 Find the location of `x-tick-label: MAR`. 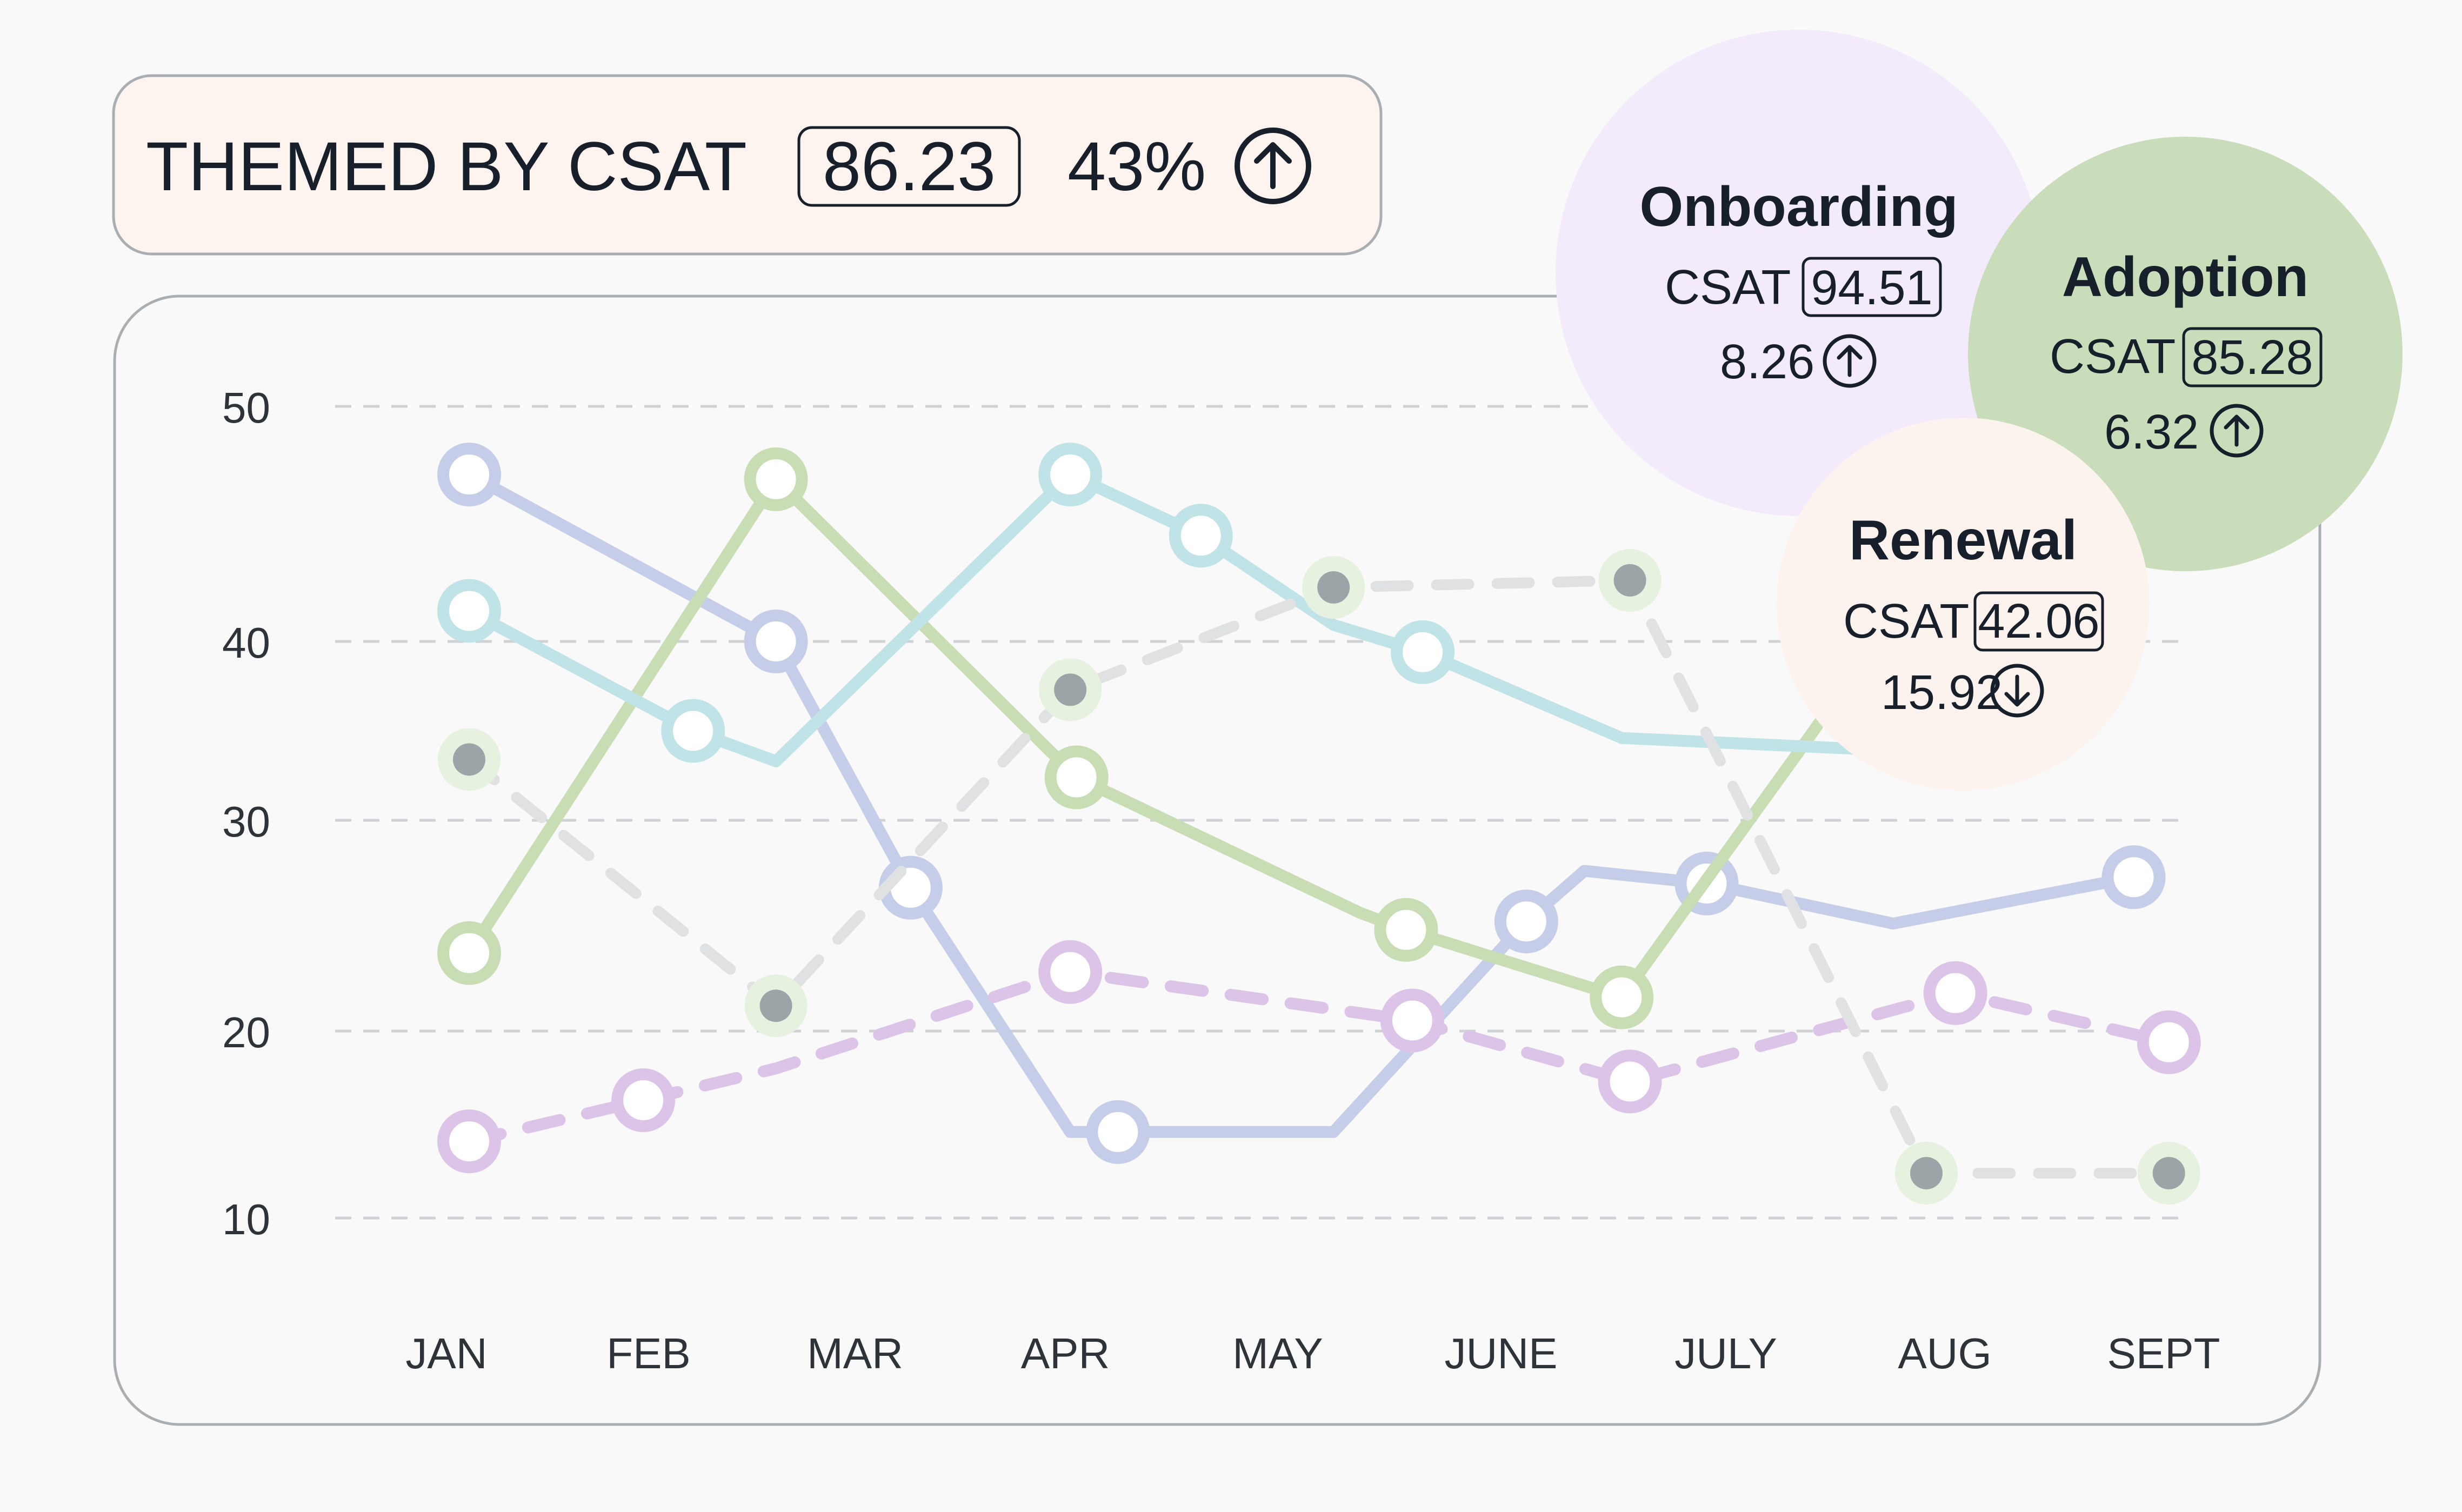

x-tick-label: MAR is located at coordinates (855, 1353).